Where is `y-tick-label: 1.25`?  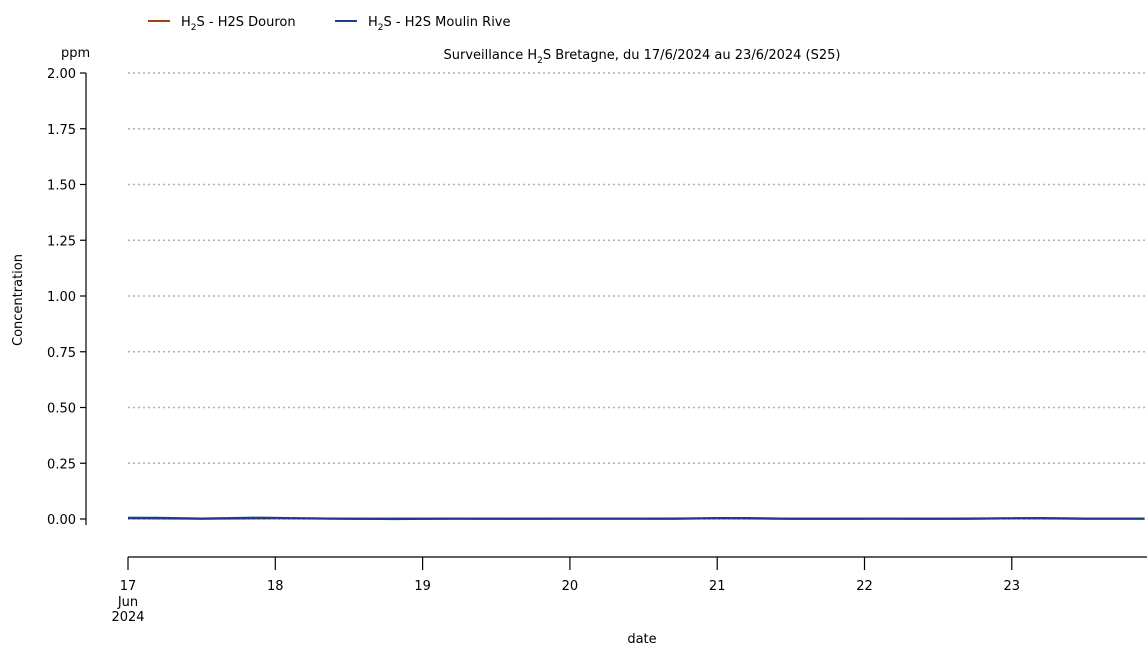 y-tick-label: 1.25 is located at coordinates (61, 241).